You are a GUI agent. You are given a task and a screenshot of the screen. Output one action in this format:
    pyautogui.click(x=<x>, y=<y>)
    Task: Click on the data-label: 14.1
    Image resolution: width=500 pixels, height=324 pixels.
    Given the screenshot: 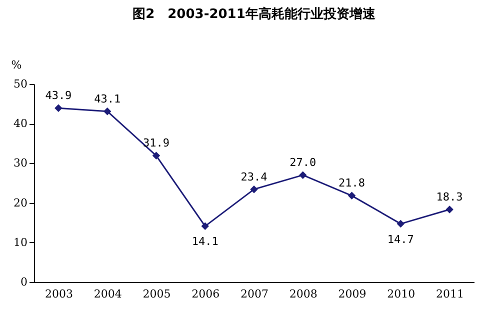 What is the action you would take?
    pyautogui.click(x=205, y=241)
    